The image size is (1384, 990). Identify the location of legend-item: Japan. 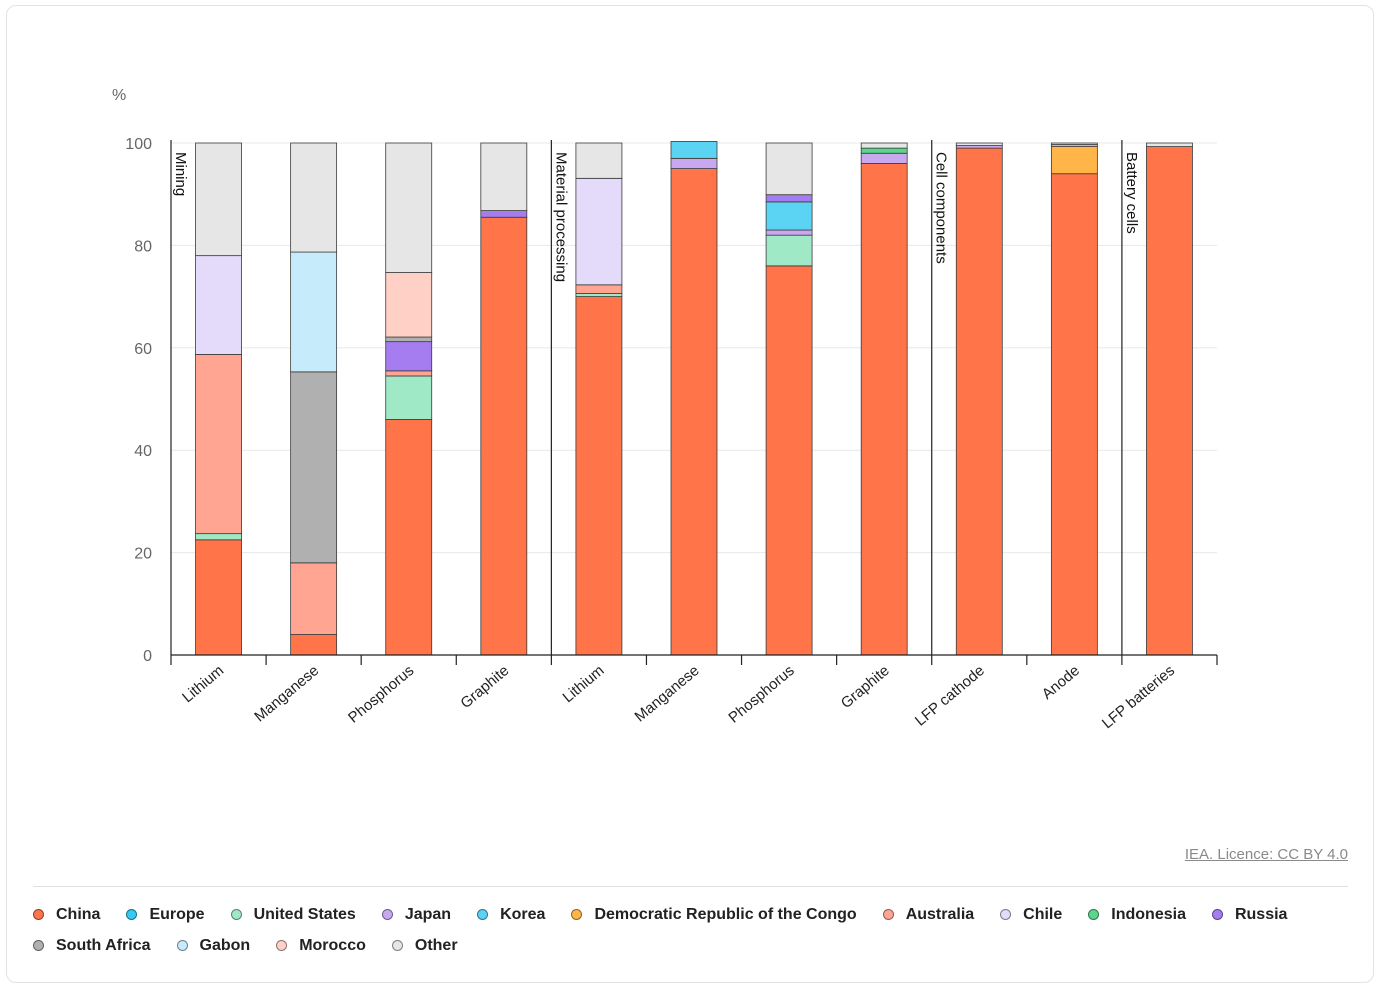
(416, 914).